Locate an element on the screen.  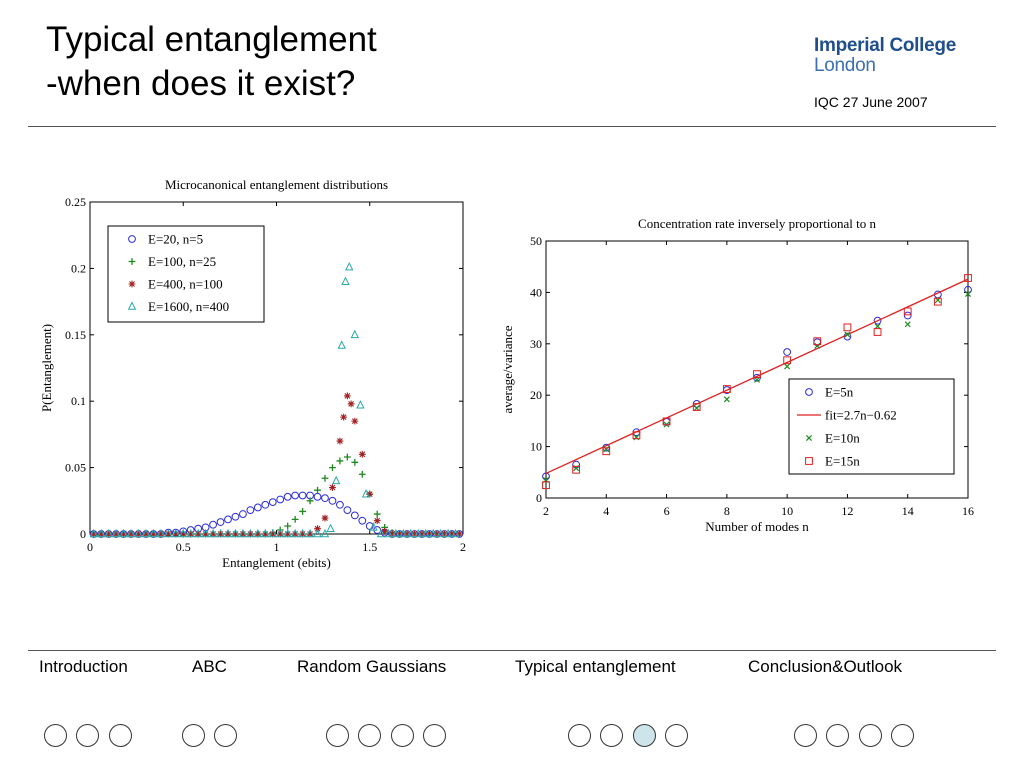
nav-section-random-gaussians: Random Gaussians is located at coordinates (372, 666).